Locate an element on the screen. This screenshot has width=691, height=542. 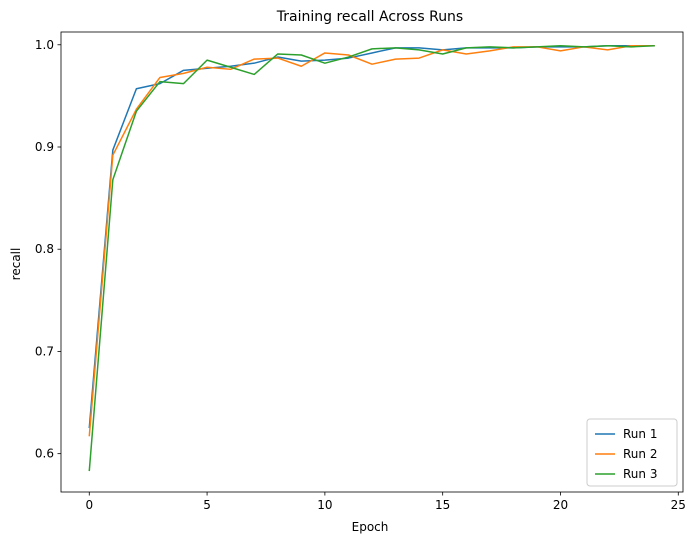
x-tick-label: 20 is located at coordinates (560, 505).